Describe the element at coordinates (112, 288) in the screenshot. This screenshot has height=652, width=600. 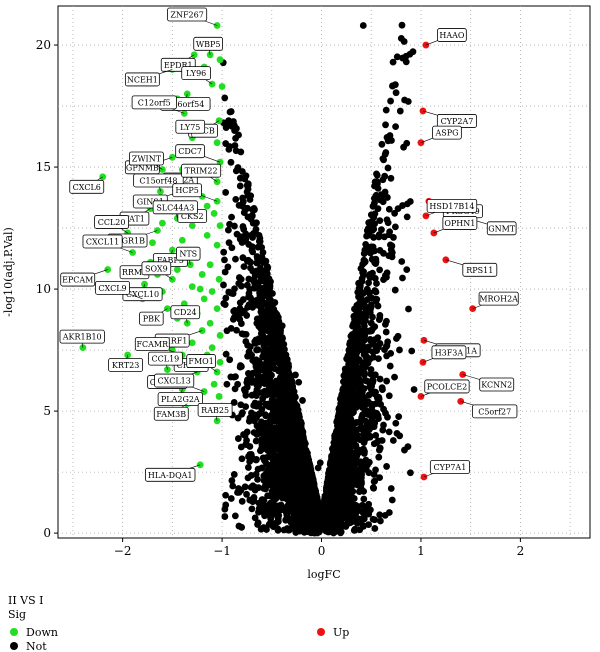
I see `gene-label: CXCL9` at that location.